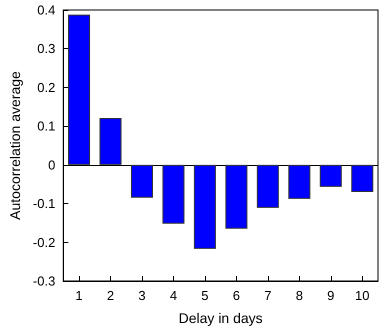 Image resolution: width=381 pixels, height=332 pixels. What do you see at coordinates (299, 295) in the screenshot?
I see `x-tick-label: 8` at bounding box center [299, 295].